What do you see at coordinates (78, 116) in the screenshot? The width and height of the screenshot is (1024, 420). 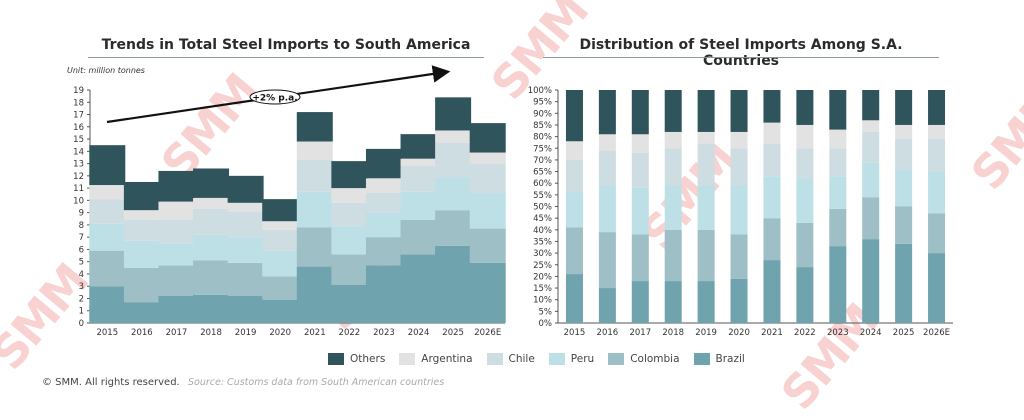 I see `y-tick-label: 17` at bounding box center [78, 116].